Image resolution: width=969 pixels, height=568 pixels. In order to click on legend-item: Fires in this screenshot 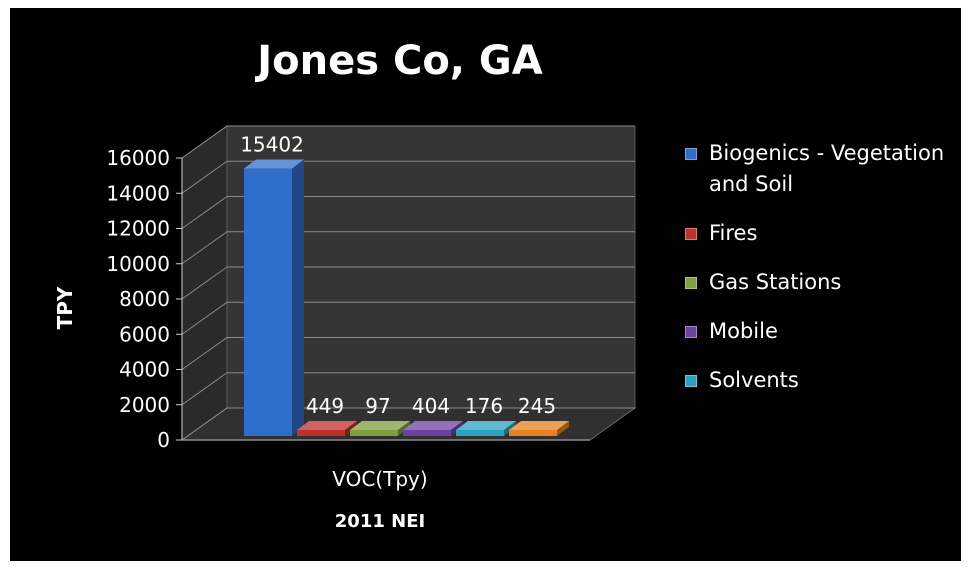, I will do `click(825, 233)`.